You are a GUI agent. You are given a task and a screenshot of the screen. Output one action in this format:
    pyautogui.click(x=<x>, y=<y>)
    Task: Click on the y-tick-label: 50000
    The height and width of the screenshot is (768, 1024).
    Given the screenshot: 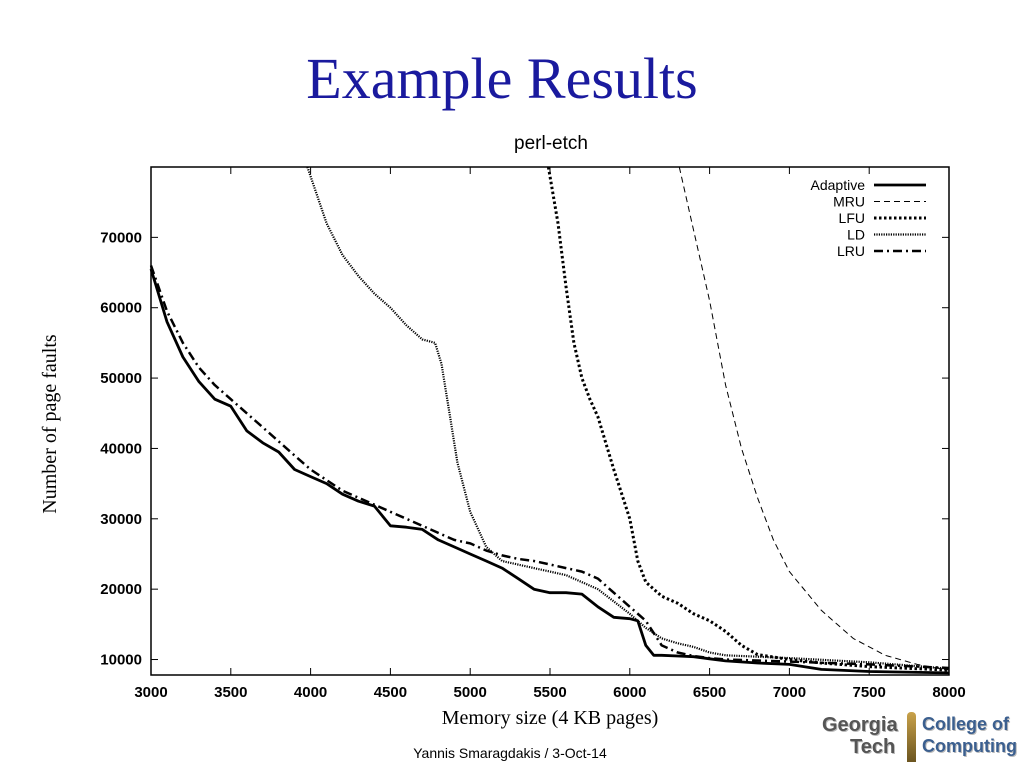 What is the action you would take?
    pyautogui.click(x=121, y=378)
    